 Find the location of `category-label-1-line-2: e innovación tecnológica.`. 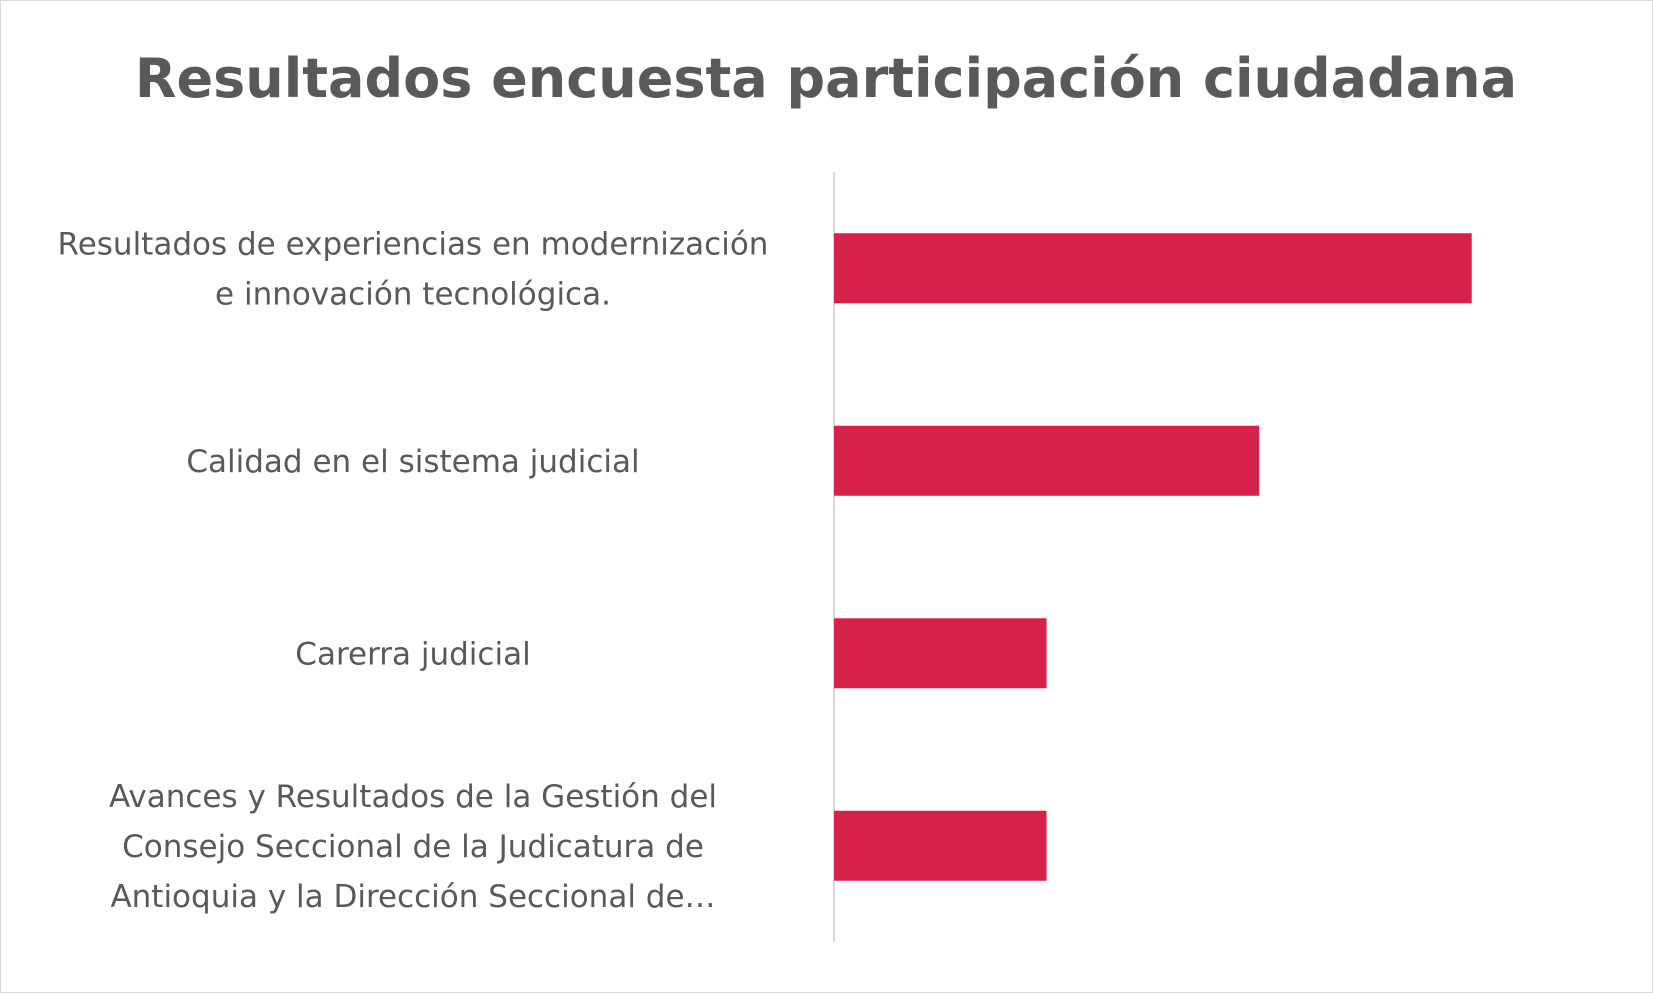

category-label-1-line-2: e innovación tecnológica. is located at coordinates (413, 294).